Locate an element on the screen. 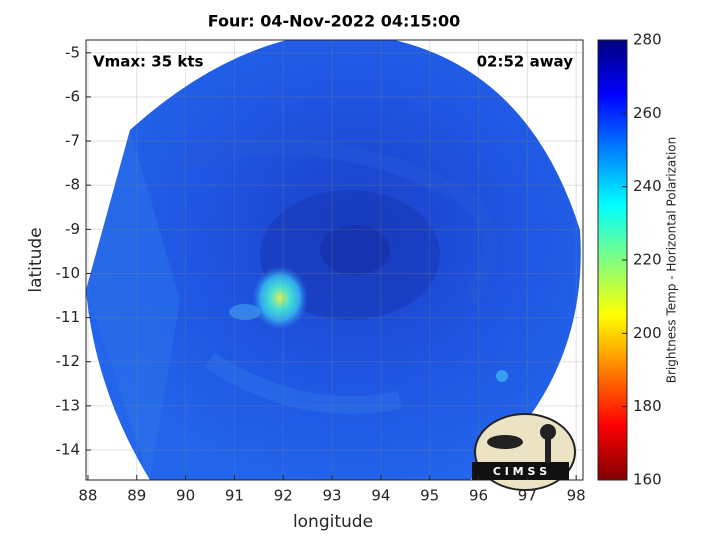  x-tick-label: 98 is located at coordinates (576, 496).